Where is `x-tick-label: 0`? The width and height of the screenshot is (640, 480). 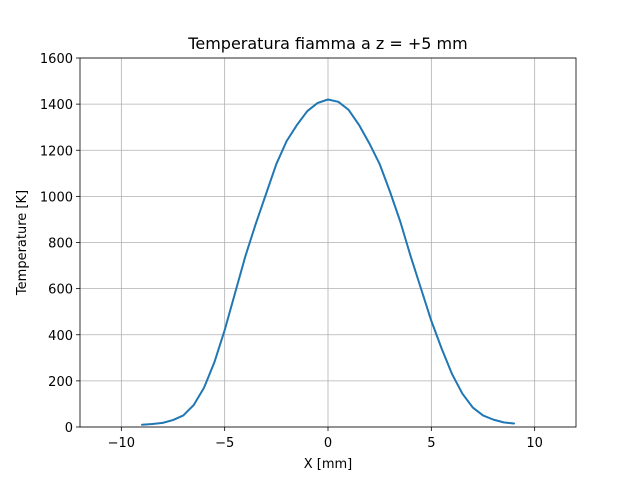
x-tick-label: 0 is located at coordinates (328, 443).